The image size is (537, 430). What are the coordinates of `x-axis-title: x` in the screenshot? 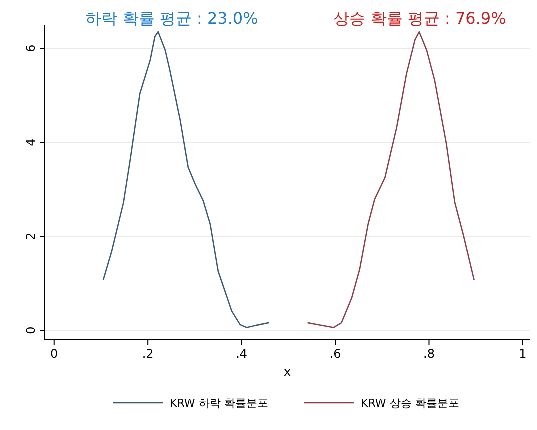 It's located at (288, 372).